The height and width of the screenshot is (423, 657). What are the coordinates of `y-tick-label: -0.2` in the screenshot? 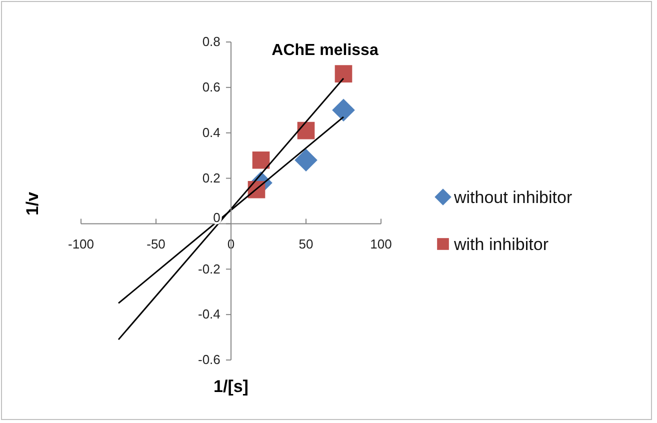 It's located at (209, 268).